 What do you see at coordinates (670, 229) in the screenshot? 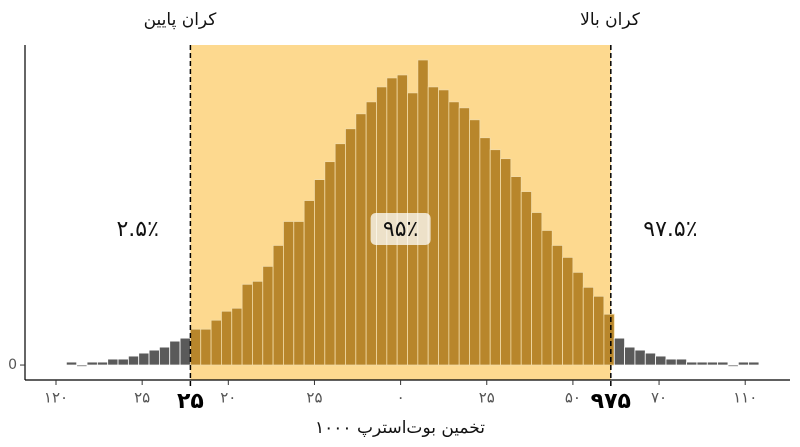
I see `right-annotation: ۹۷.۵٪` at bounding box center [670, 229].